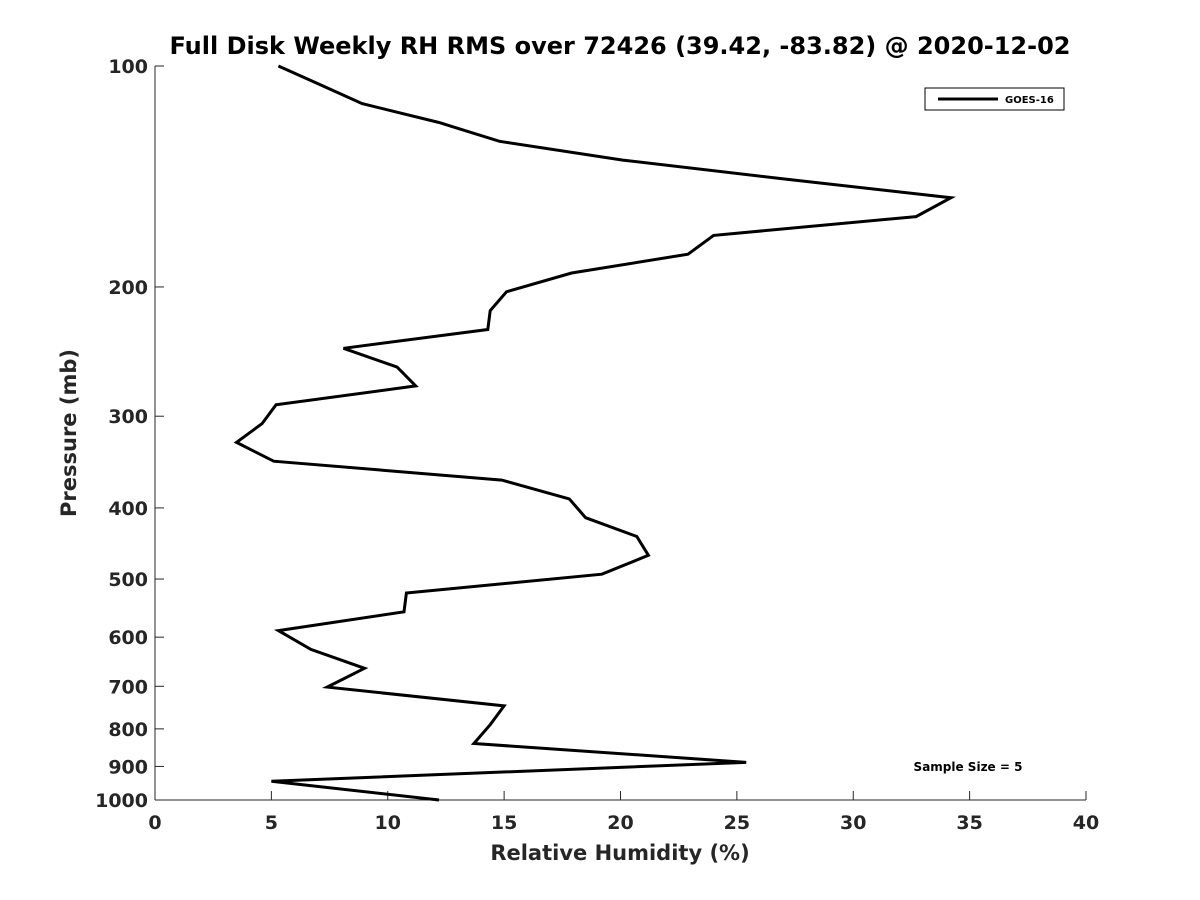 The width and height of the screenshot is (1200, 900). Describe the element at coordinates (968, 767) in the screenshot. I see `sample-size-annotation: Sample Size = 5` at that location.